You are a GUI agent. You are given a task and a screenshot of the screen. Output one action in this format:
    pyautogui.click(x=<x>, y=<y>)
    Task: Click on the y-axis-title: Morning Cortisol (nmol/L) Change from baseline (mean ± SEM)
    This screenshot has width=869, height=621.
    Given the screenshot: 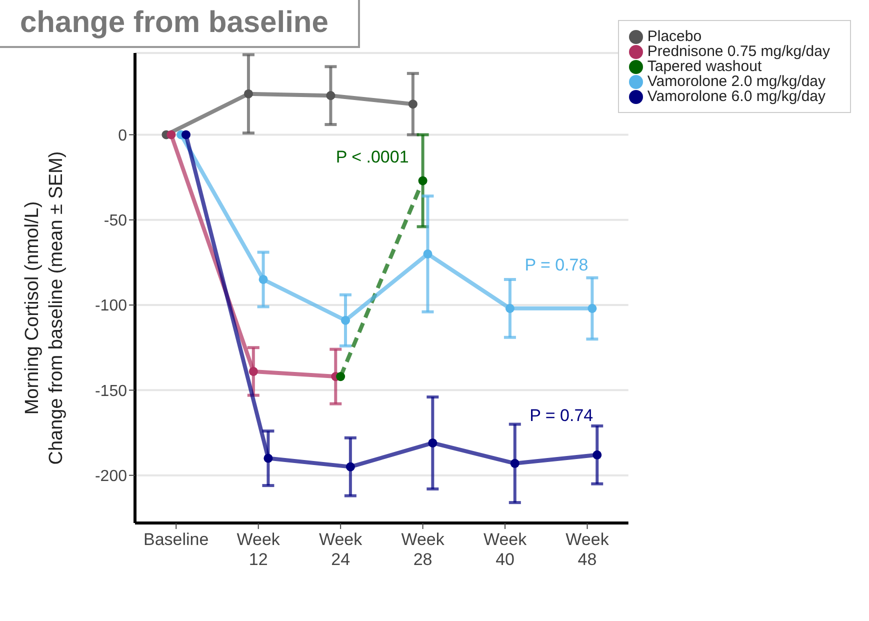 What is the action you would take?
    pyautogui.click(x=44, y=308)
    